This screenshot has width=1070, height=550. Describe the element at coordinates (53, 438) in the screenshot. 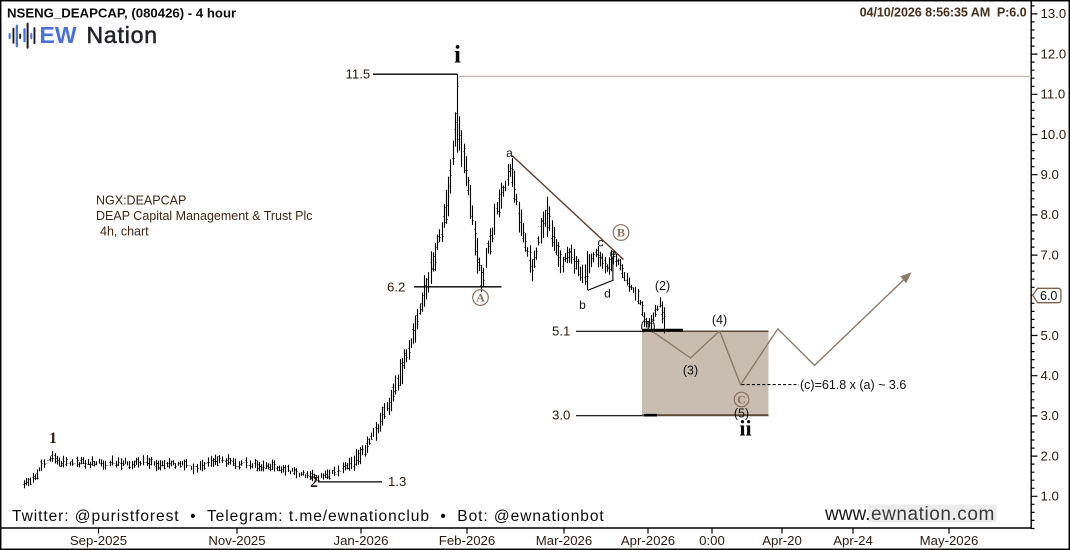

I see `svg-text: 1` at that location.